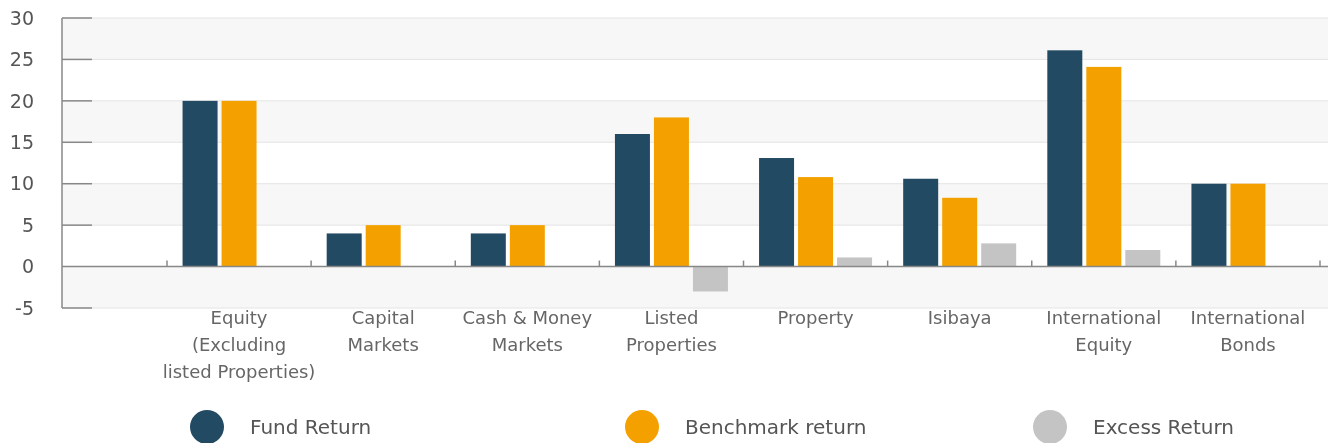  What do you see at coordinates (21, 141) in the screenshot?
I see `y-tick-label: 15` at bounding box center [21, 141].